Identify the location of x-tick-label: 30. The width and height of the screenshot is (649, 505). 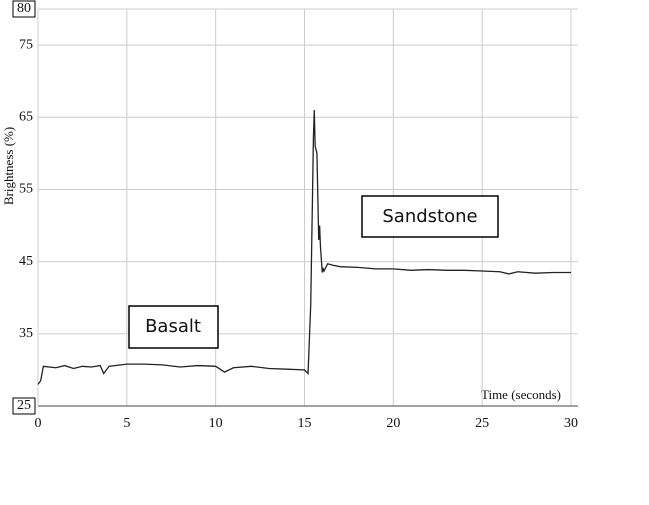
(571, 423).